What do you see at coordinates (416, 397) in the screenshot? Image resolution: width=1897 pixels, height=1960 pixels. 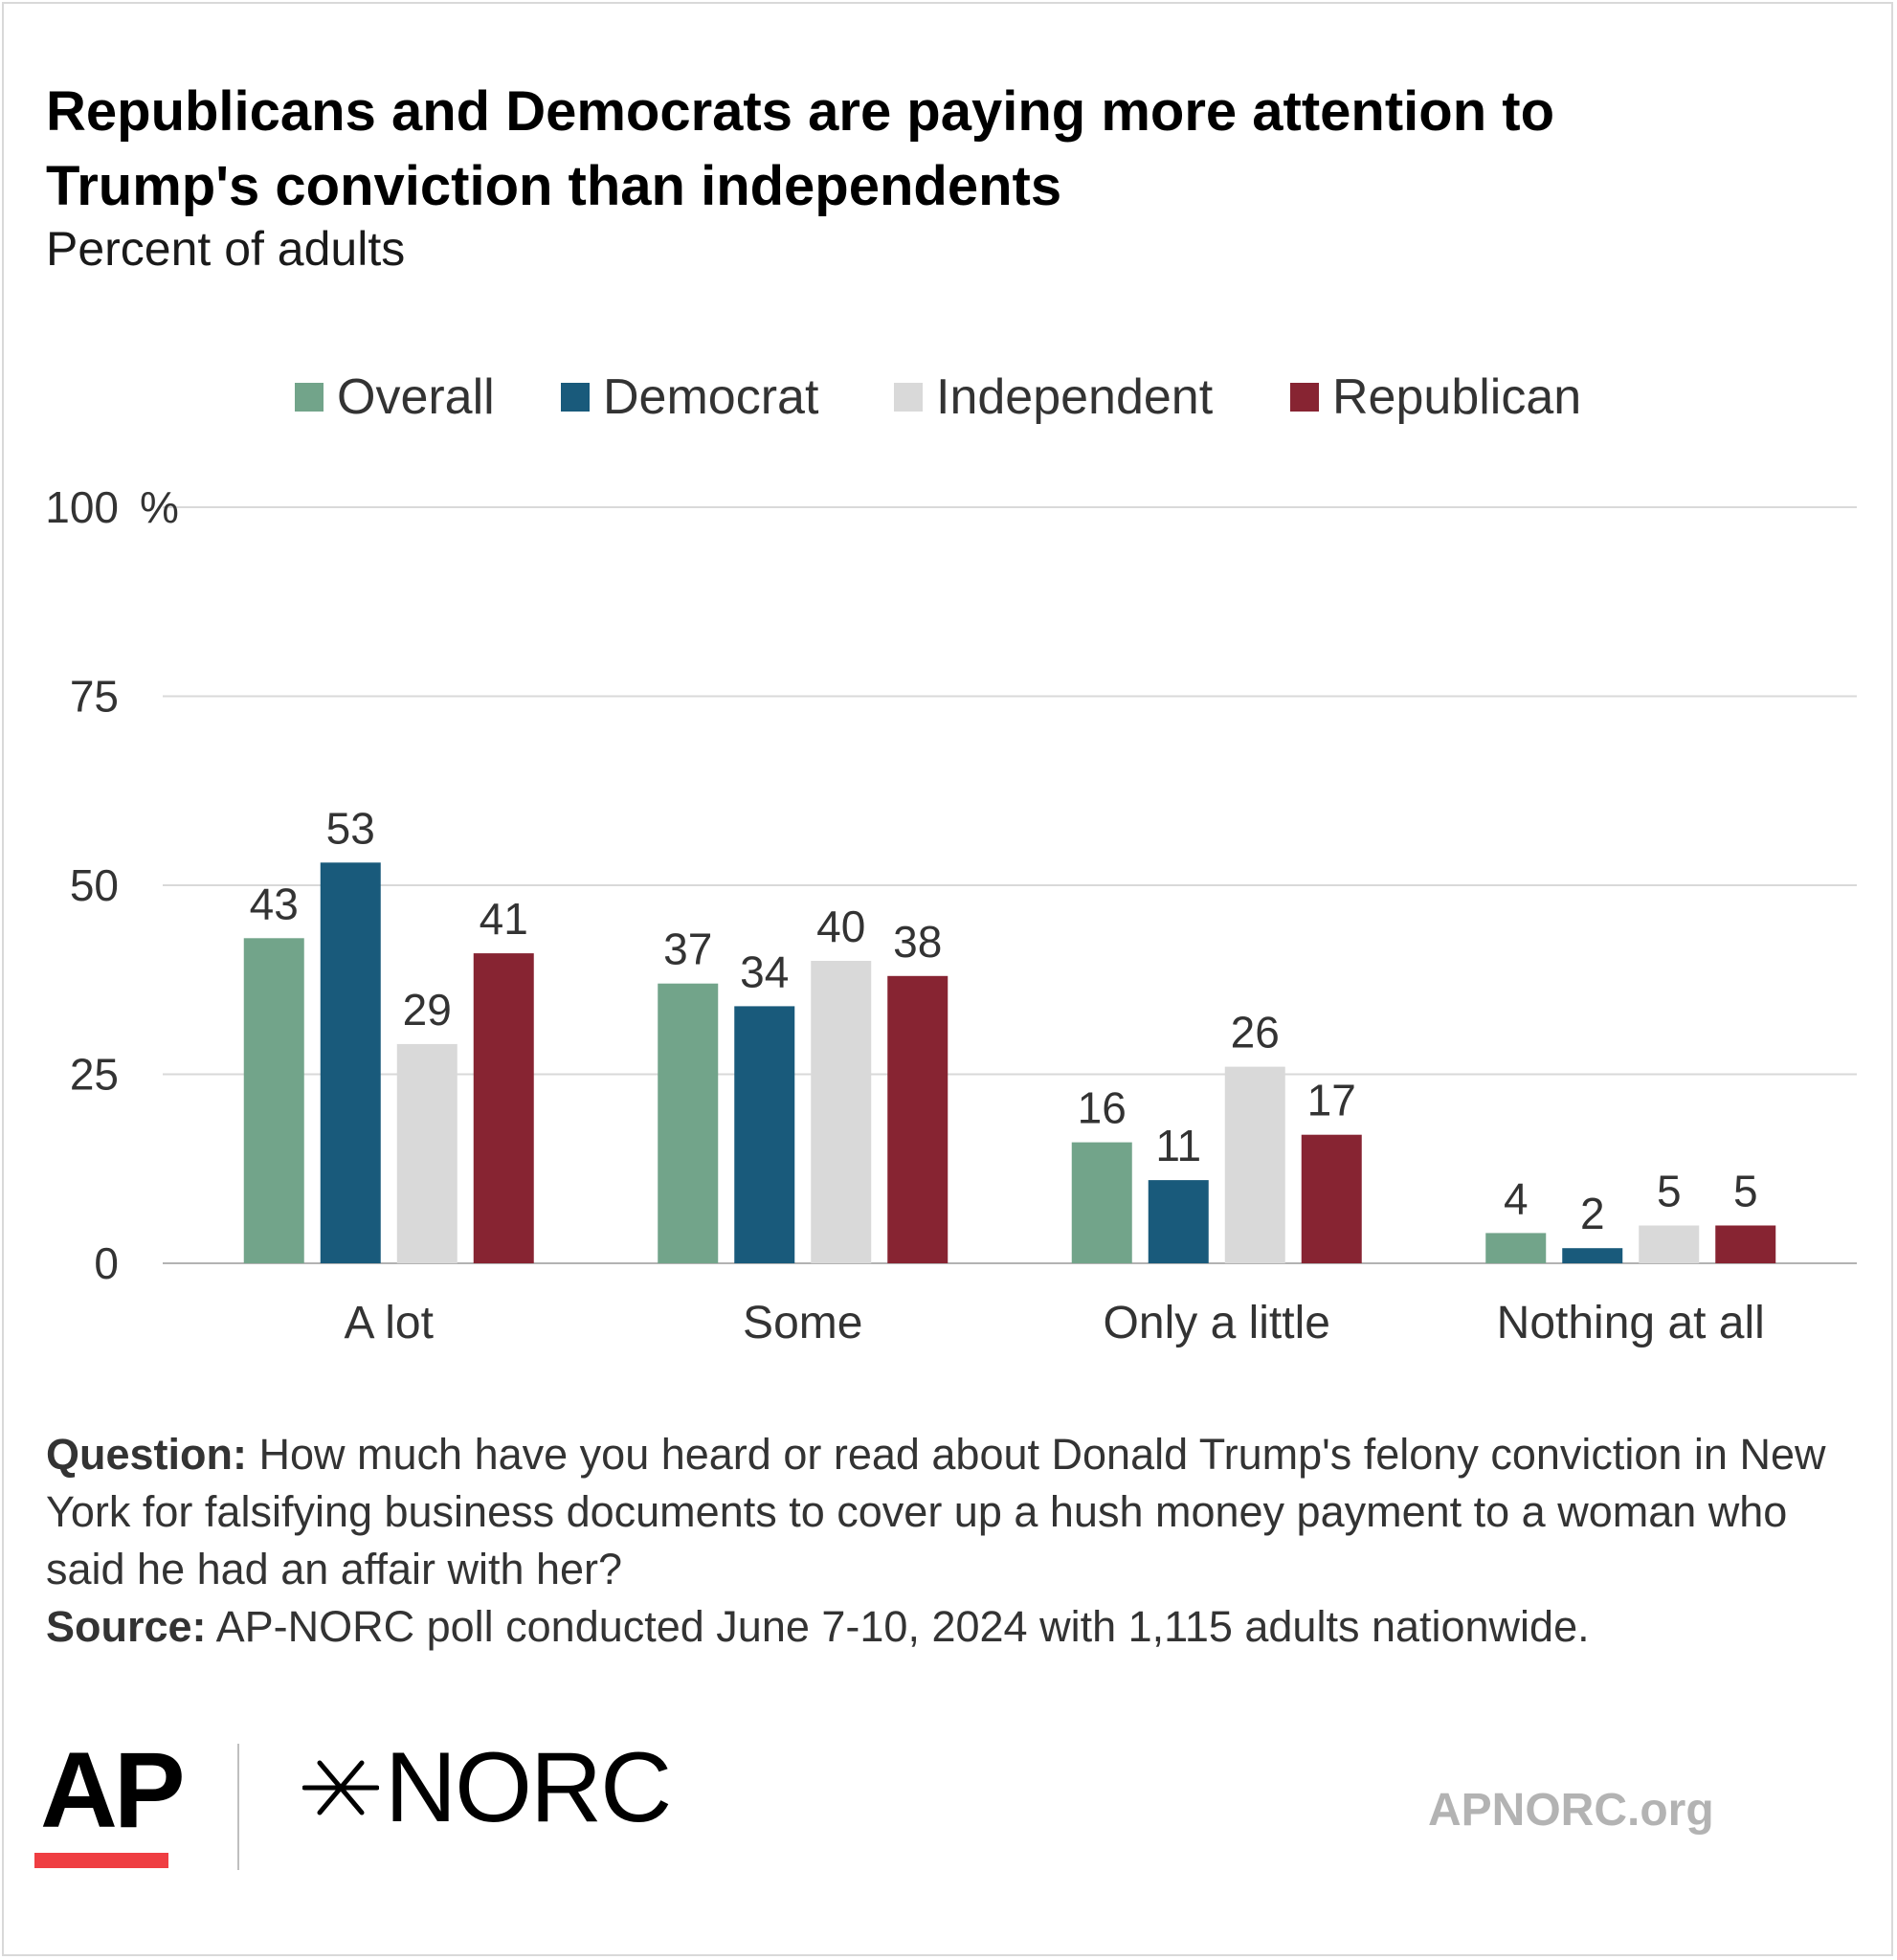 I see `legend-label-overall: Overall` at bounding box center [416, 397].